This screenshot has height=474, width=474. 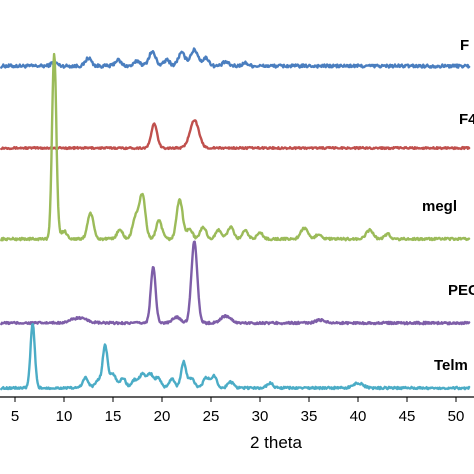 What do you see at coordinates (113, 416) in the screenshot?
I see `x-tick-label: 15` at bounding box center [113, 416].